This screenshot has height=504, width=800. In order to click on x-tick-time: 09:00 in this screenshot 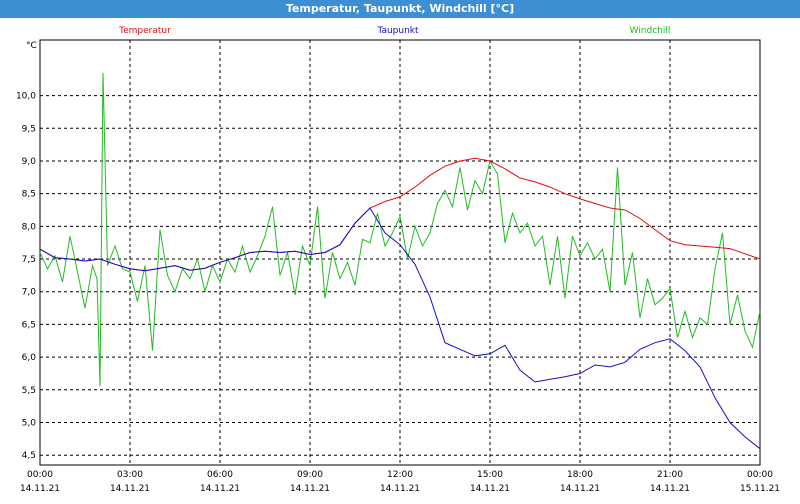, I will do `click(310, 475)`.